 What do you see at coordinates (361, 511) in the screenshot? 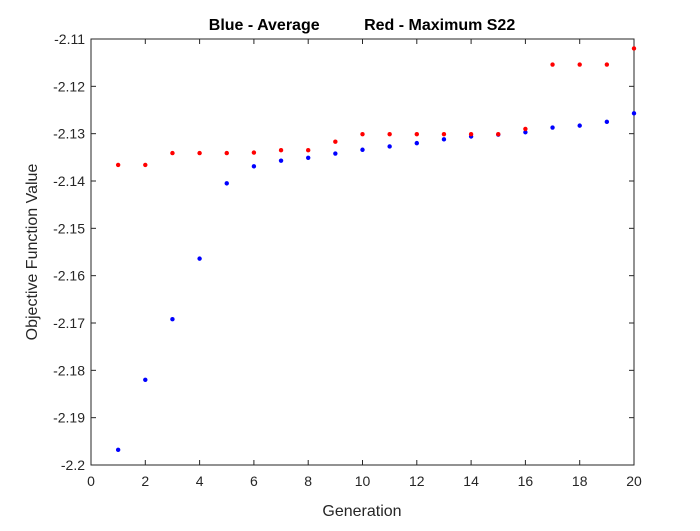
I see `x-axis-label: Generation` at bounding box center [361, 511].